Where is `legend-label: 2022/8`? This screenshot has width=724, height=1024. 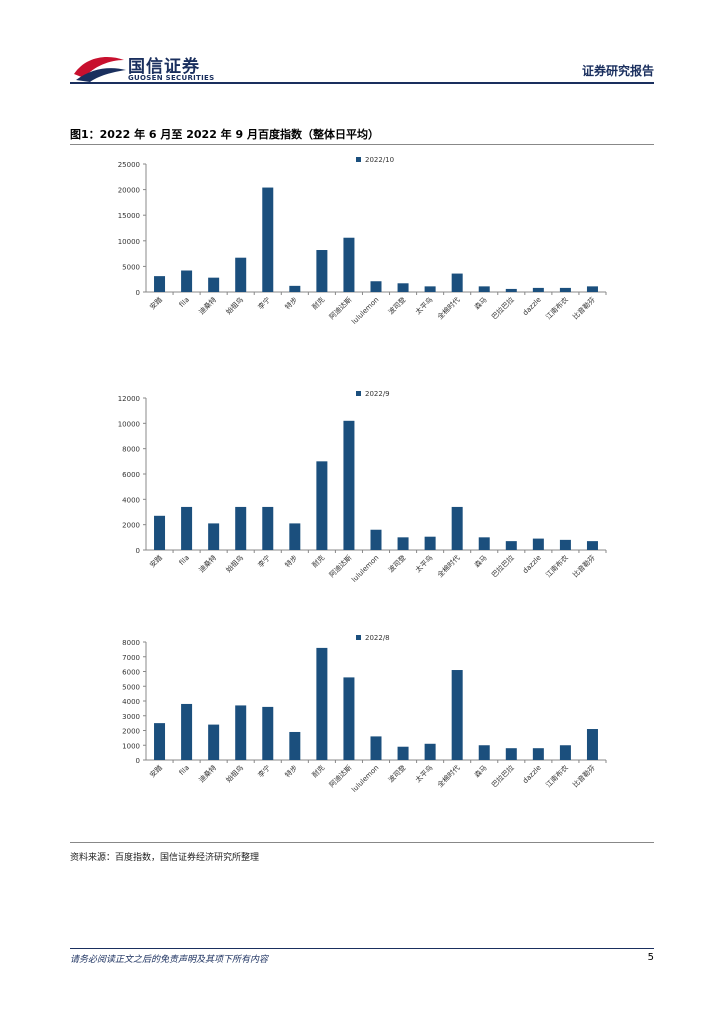 legend-label: 2022/8 is located at coordinates (377, 638).